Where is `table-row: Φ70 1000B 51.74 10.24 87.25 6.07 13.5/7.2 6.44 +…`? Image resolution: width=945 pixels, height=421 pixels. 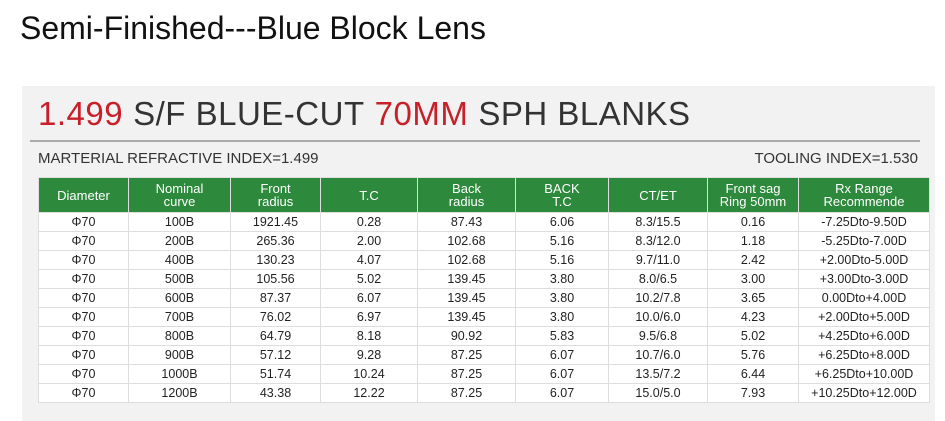
table-row: Φ70 1000B 51.74 10.24 87.25 6.07 13.5/7.2 6.44 +… is located at coordinates (484, 374).